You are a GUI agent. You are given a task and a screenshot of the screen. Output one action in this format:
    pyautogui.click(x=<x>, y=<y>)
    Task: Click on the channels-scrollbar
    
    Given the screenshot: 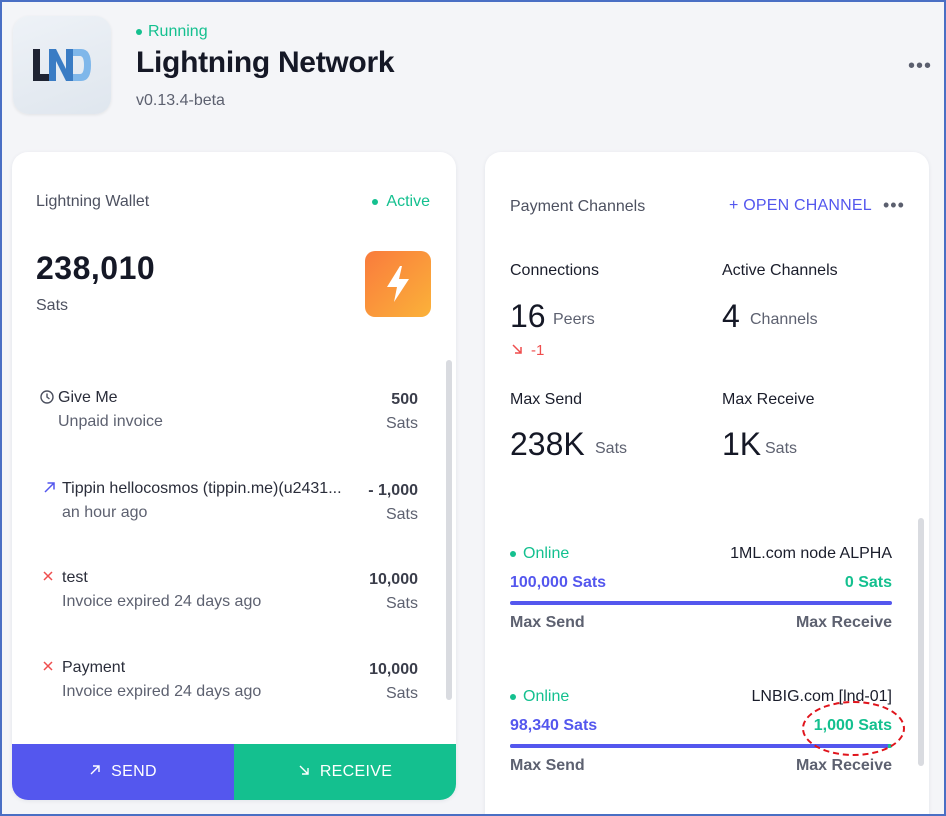 What is the action you would take?
    pyautogui.click(x=921, y=642)
    